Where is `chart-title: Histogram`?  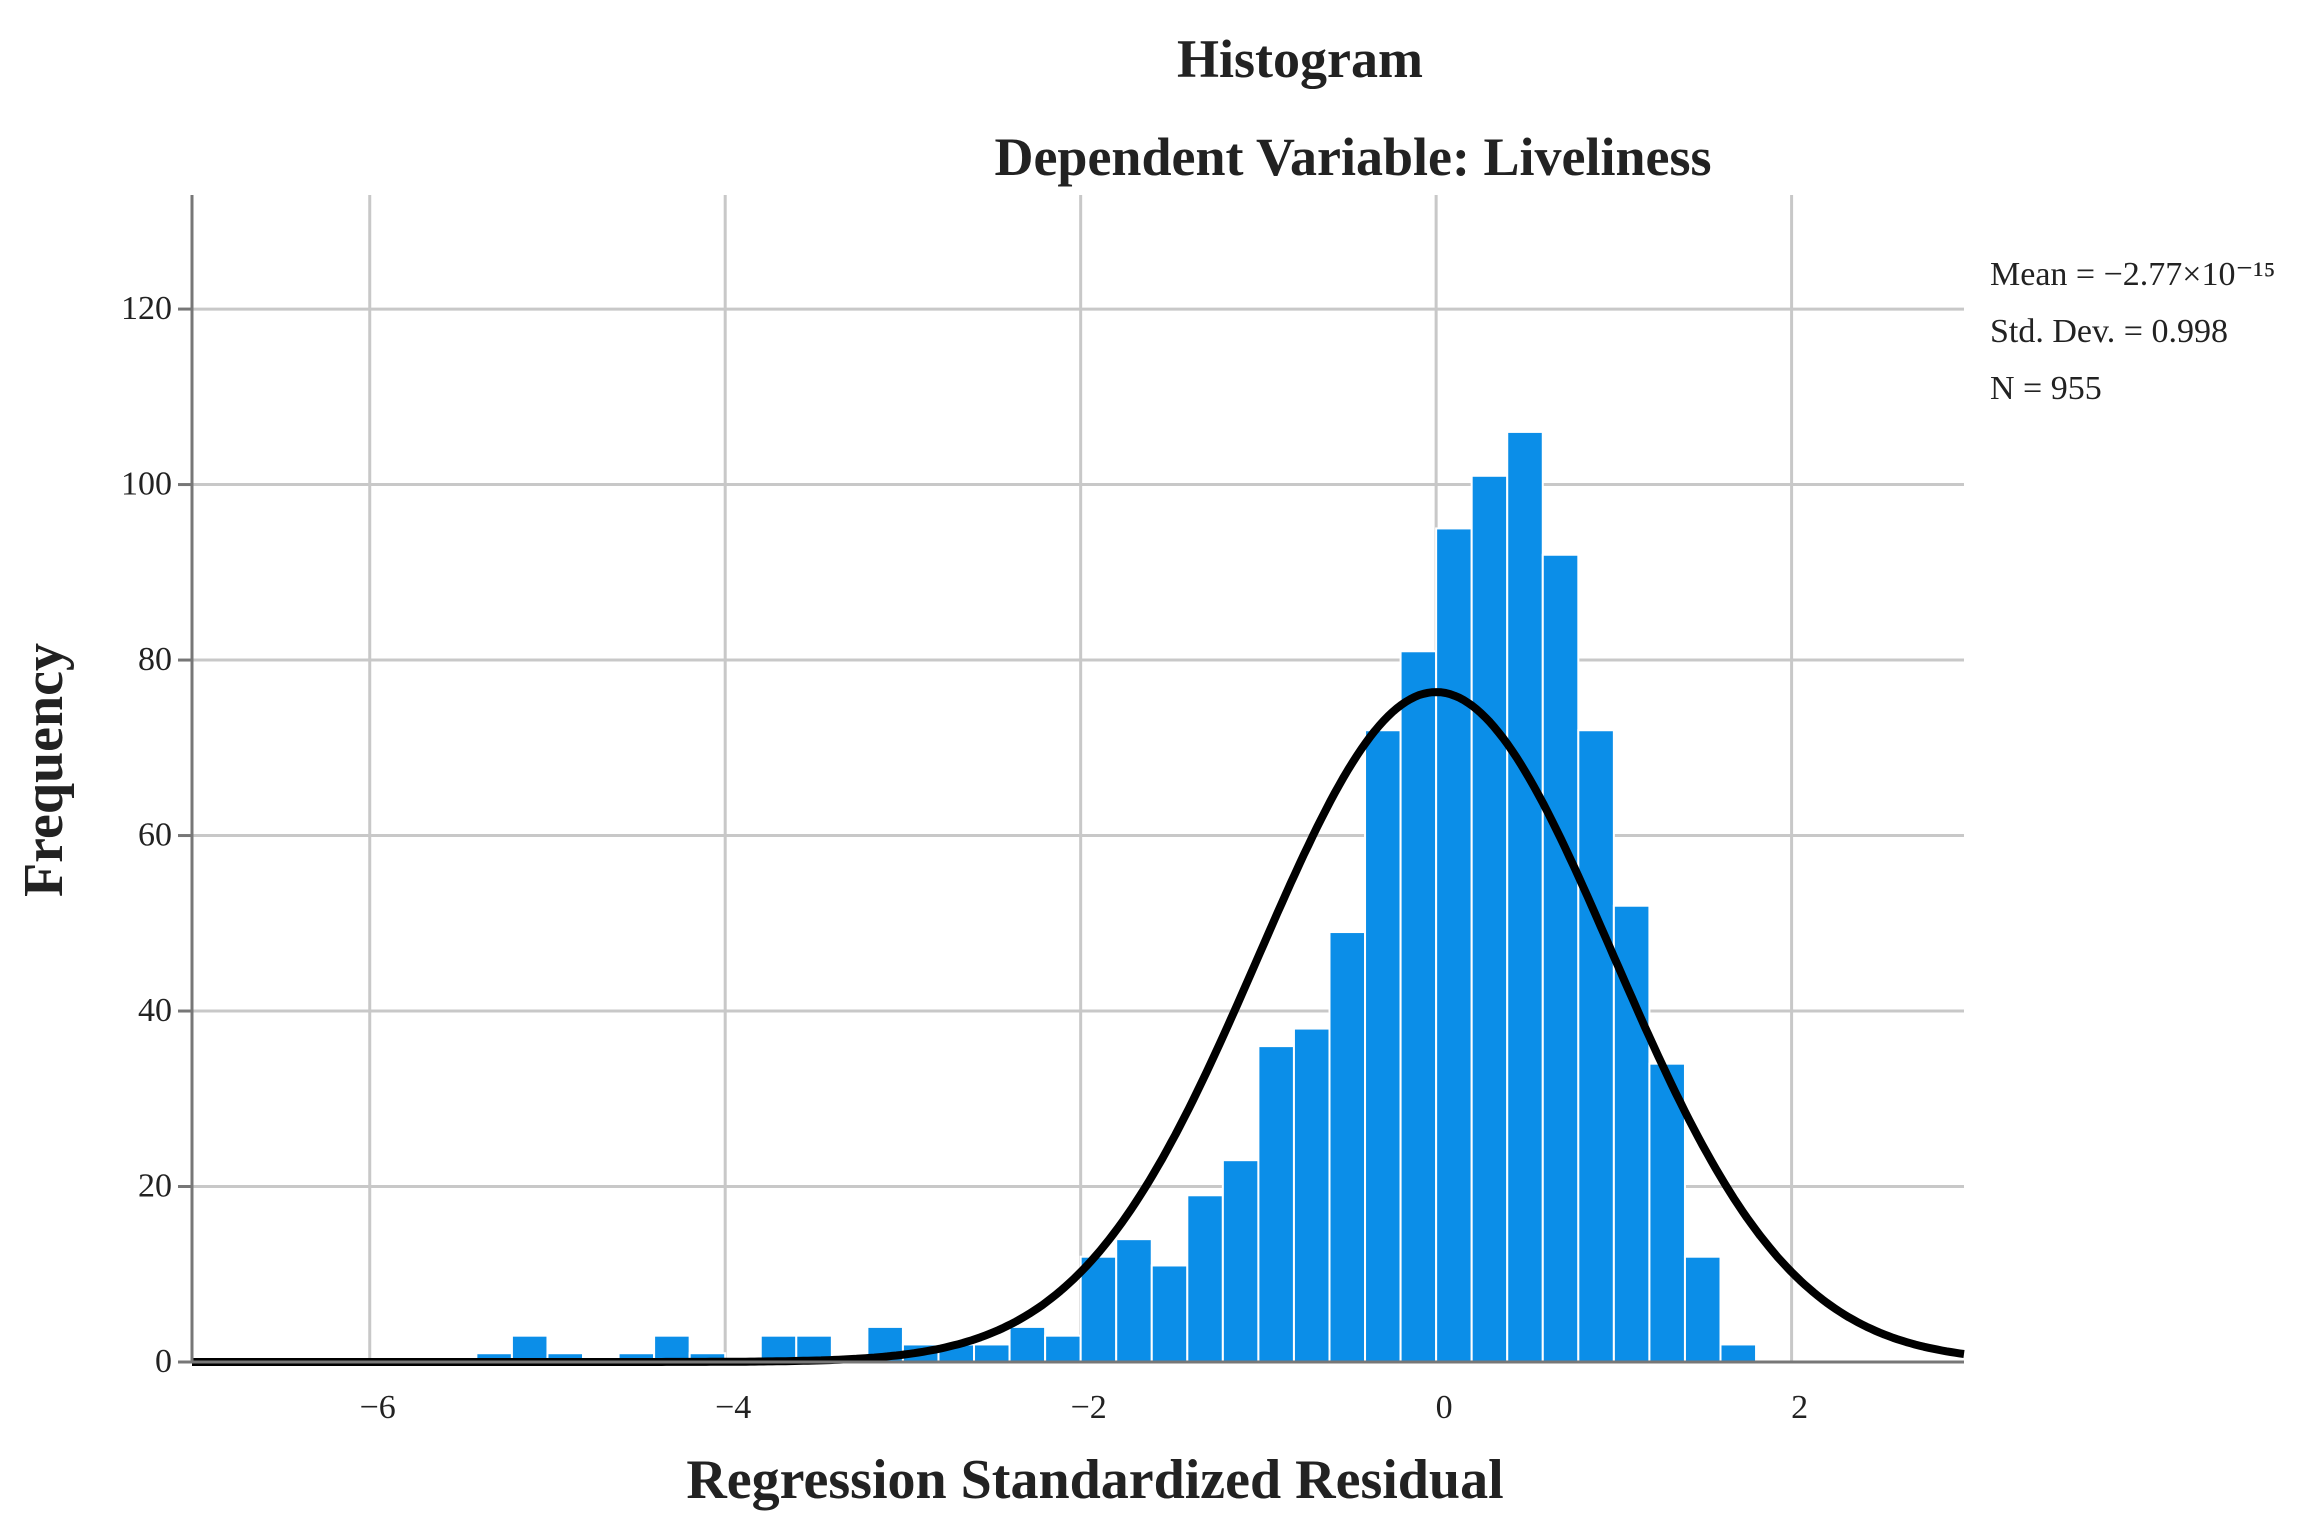 chart-title: Histogram is located at coordinates (1300, 59).